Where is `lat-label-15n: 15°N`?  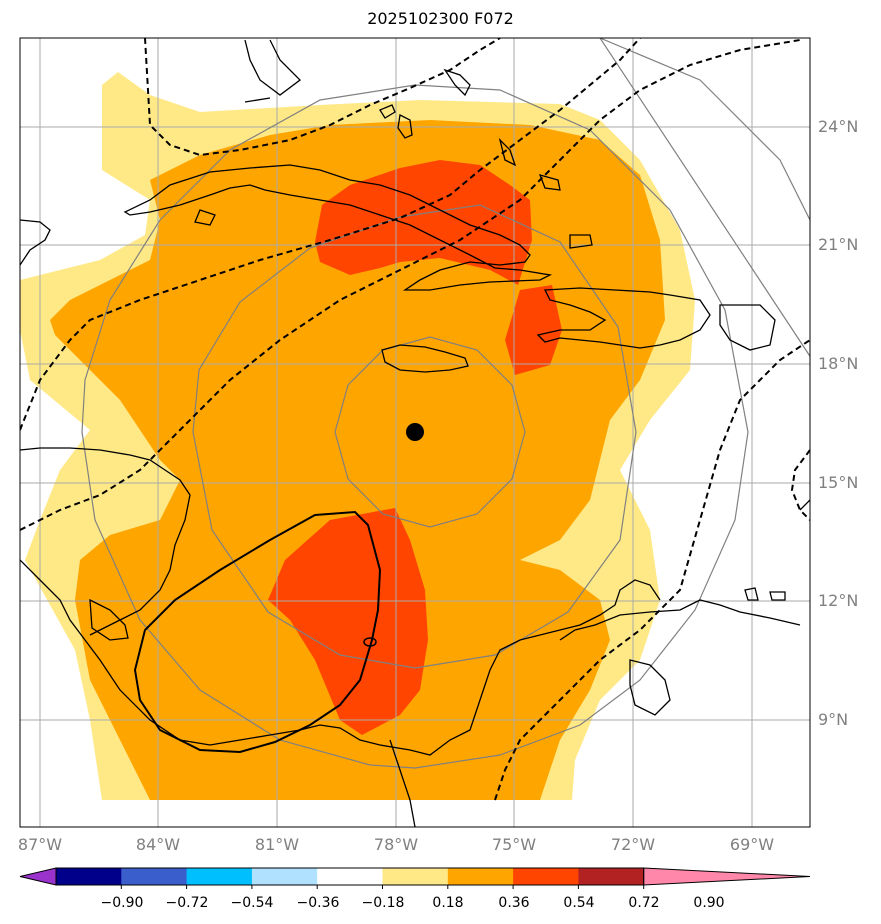
lat-label-15n: 15°N is located at coordinates (838, 482).